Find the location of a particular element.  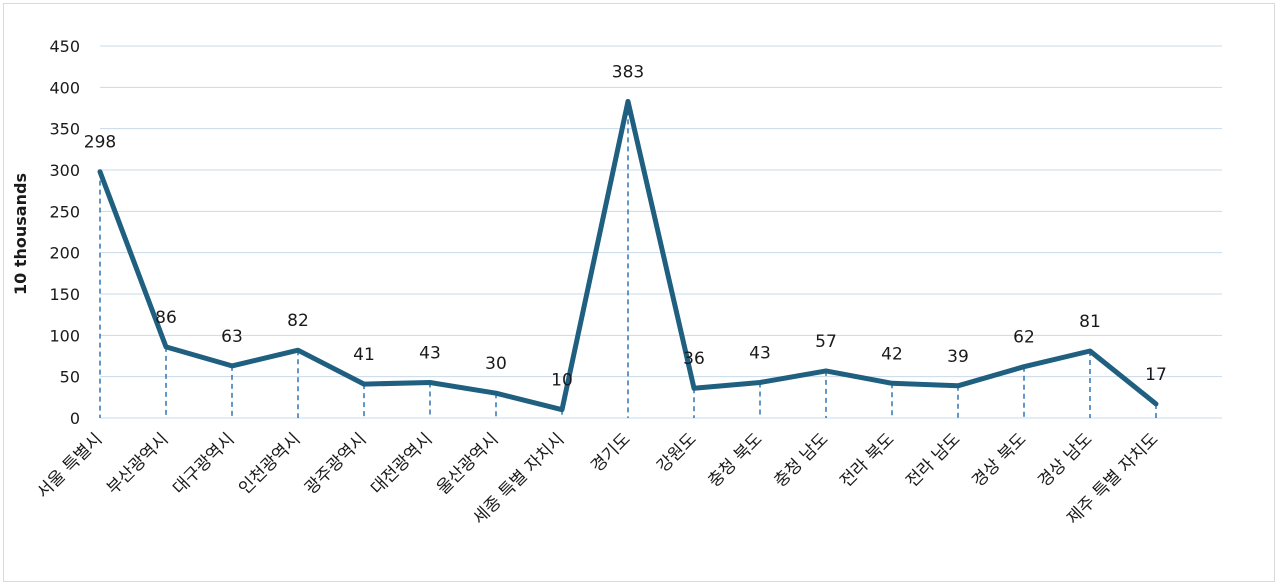

y-axis-label: 10 thousands is located at coordinates (20, 234).